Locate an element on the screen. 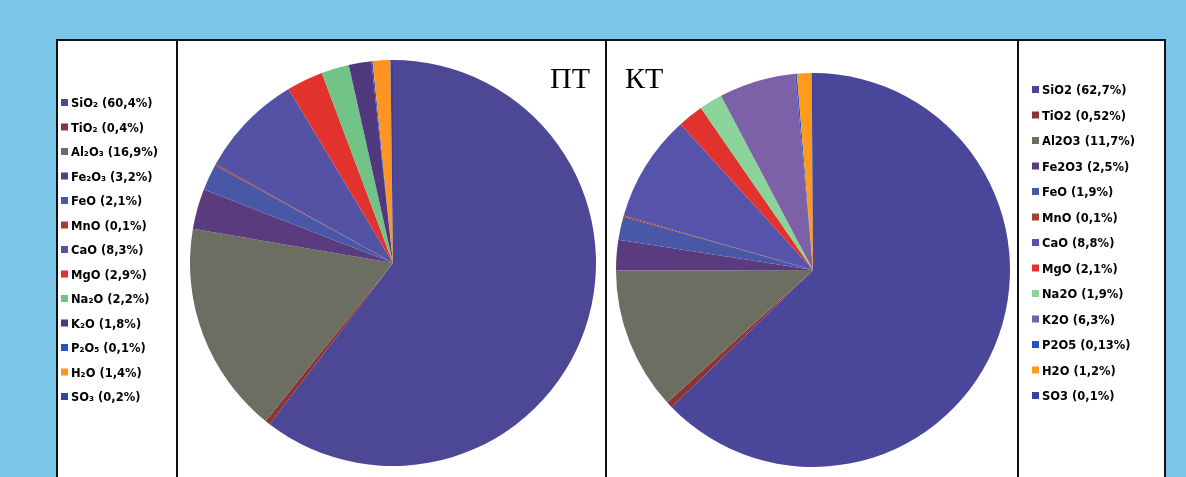 This screenshot has height=477, width=1186. legend-label: Na₂O (2,2%) is located at coordinates (110, 299).